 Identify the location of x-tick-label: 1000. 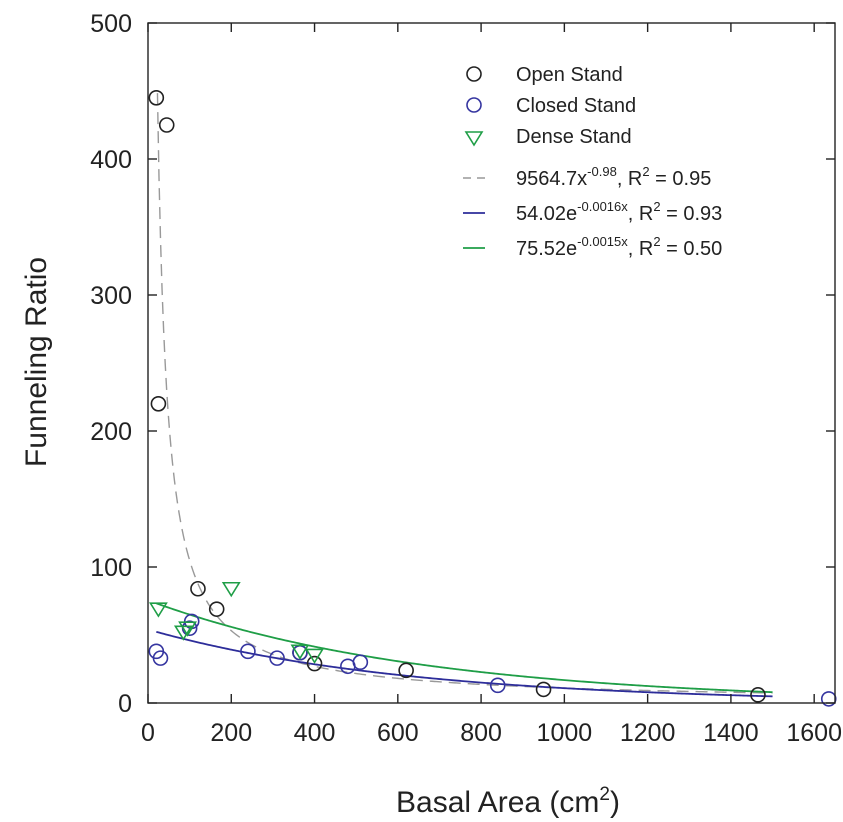
(565, 733).